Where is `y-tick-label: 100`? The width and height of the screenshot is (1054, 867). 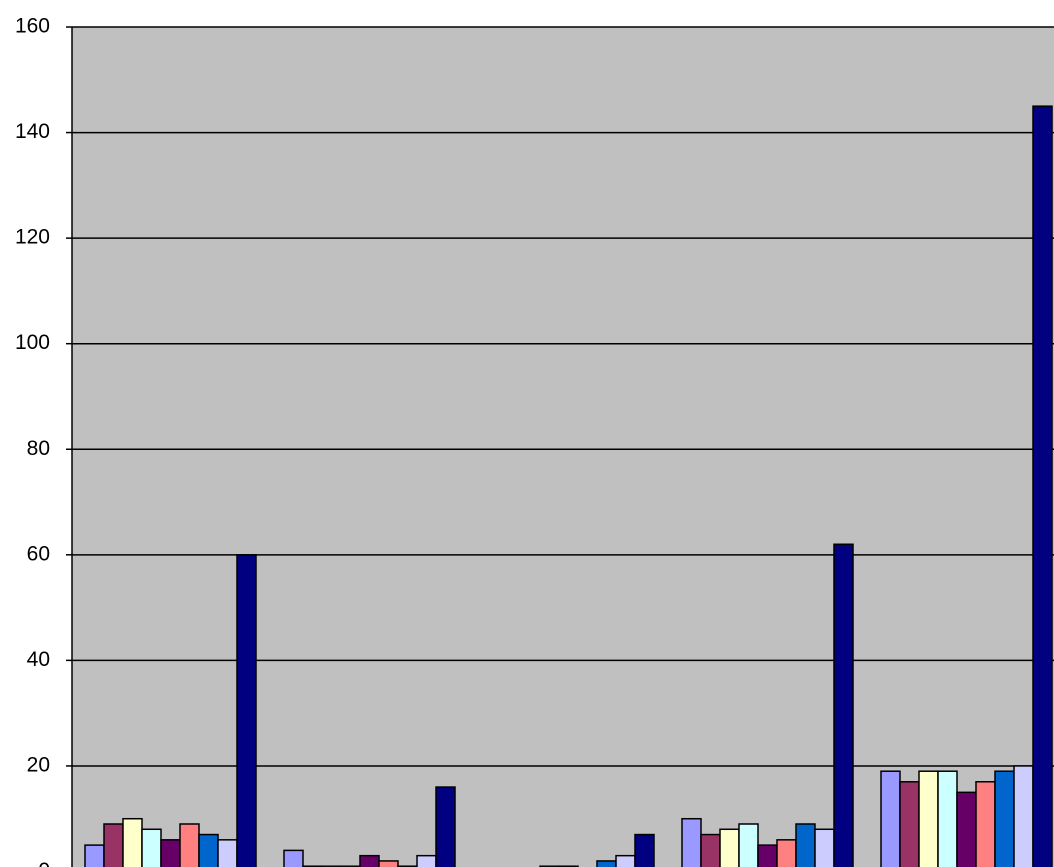 y-tick-label: 100 is located at coordinates (32, 342).